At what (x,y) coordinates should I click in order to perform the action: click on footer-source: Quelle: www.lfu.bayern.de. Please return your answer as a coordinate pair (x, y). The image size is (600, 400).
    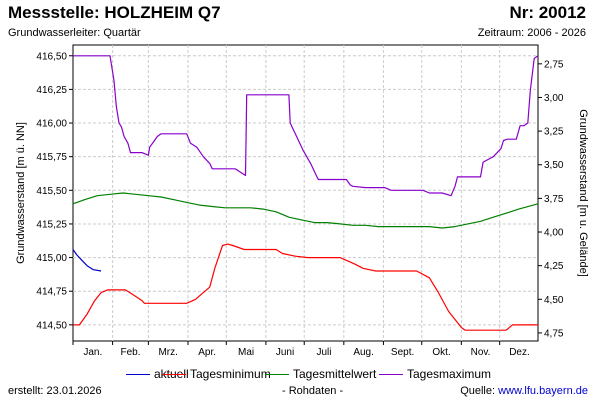
    Looking at the image, I should click on (524, 391).